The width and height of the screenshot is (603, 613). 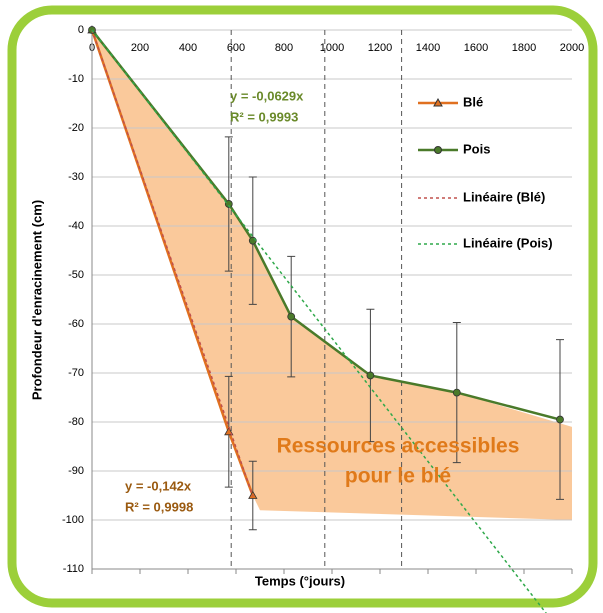 What do you see at coordinates (76, 324) in the screenshot?
I see `y-tick-label: -60` at bounding box center [76, 324].